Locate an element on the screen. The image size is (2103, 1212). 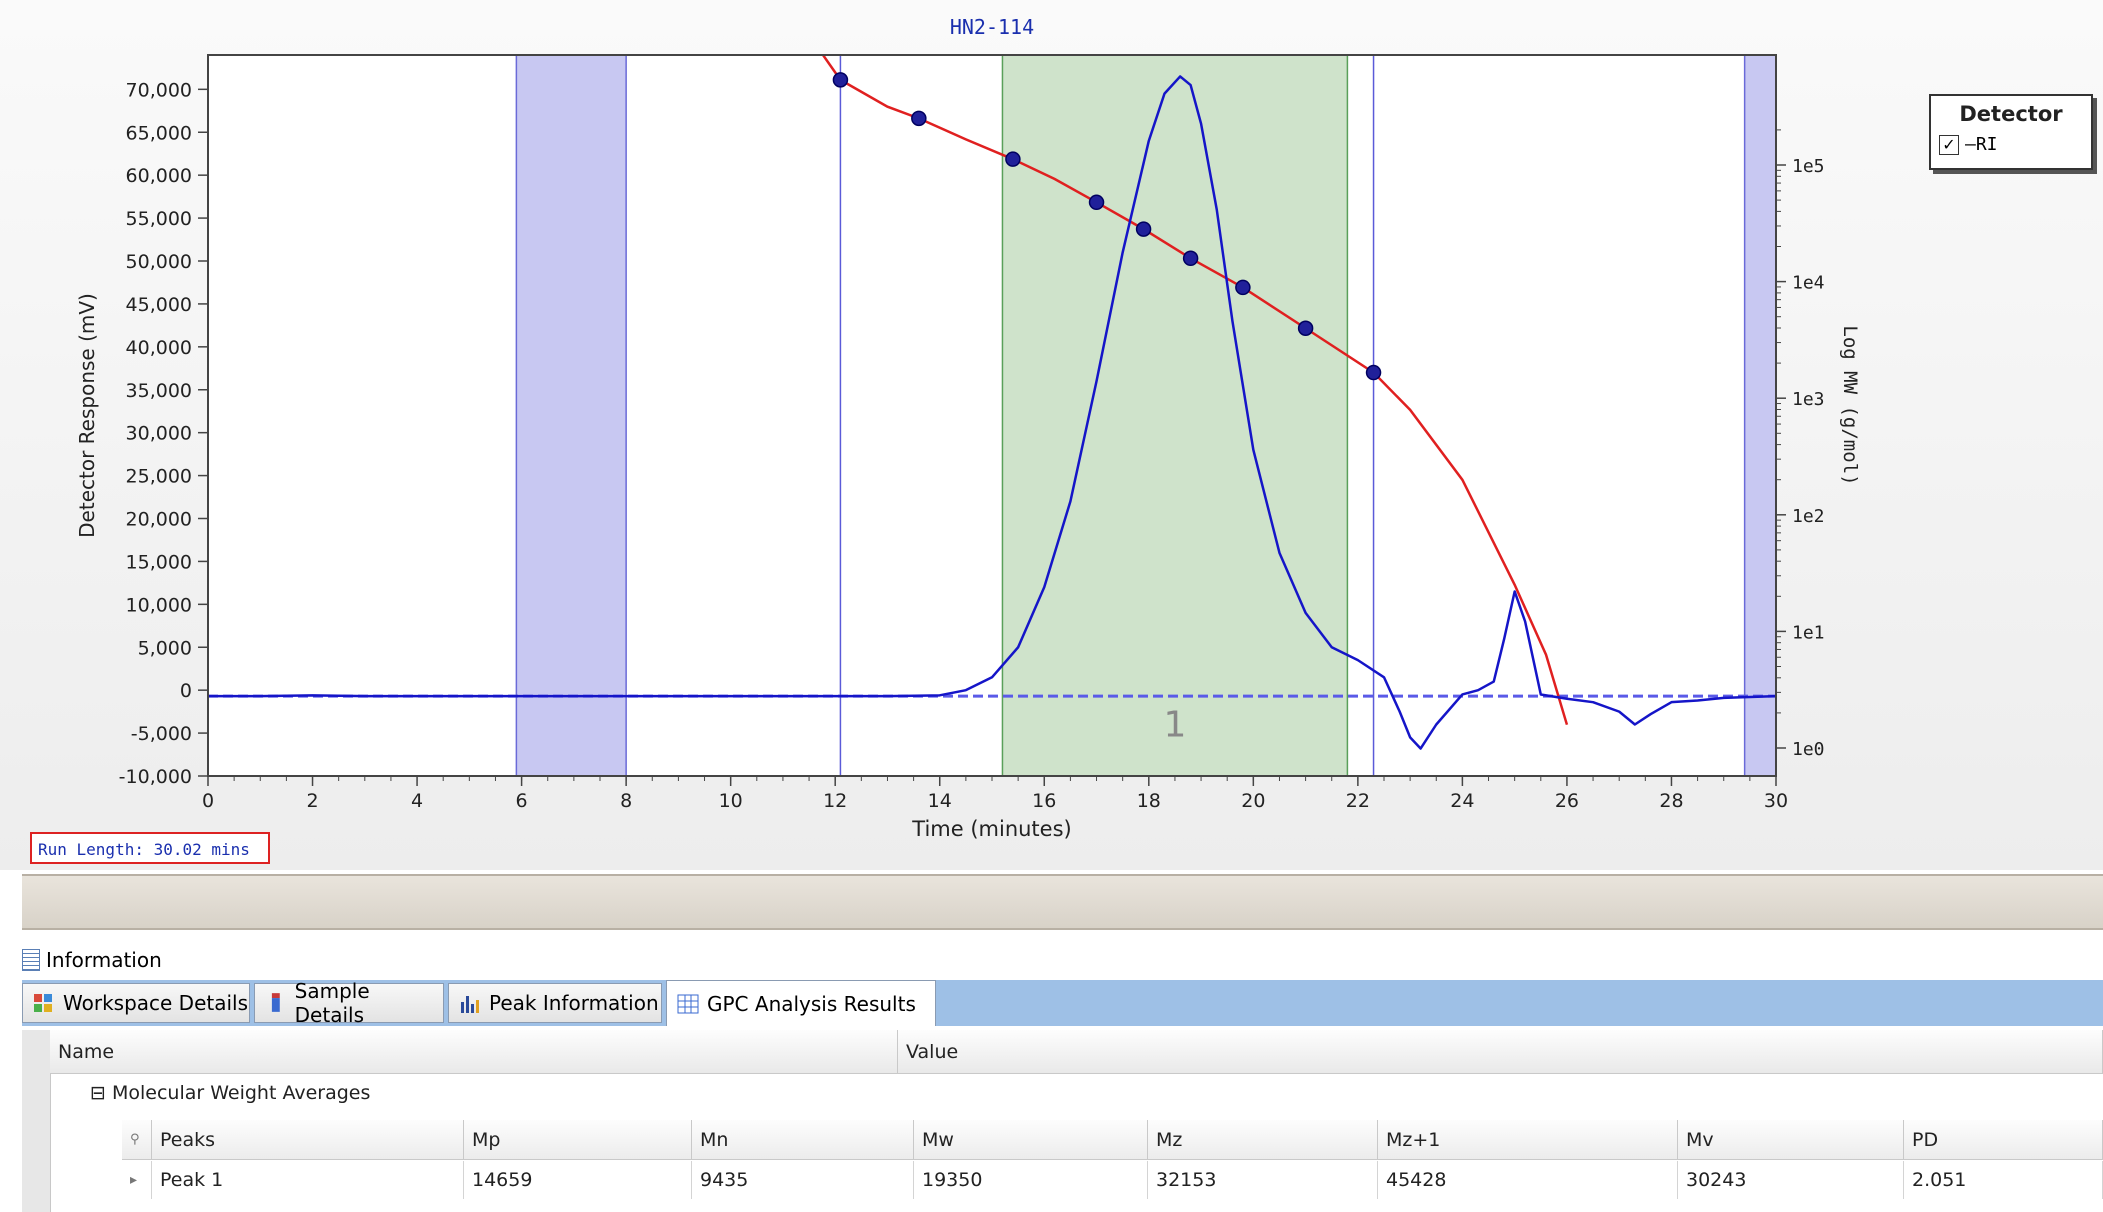
row-expand-icon: ▸ is located at coordinates (137, 1180).